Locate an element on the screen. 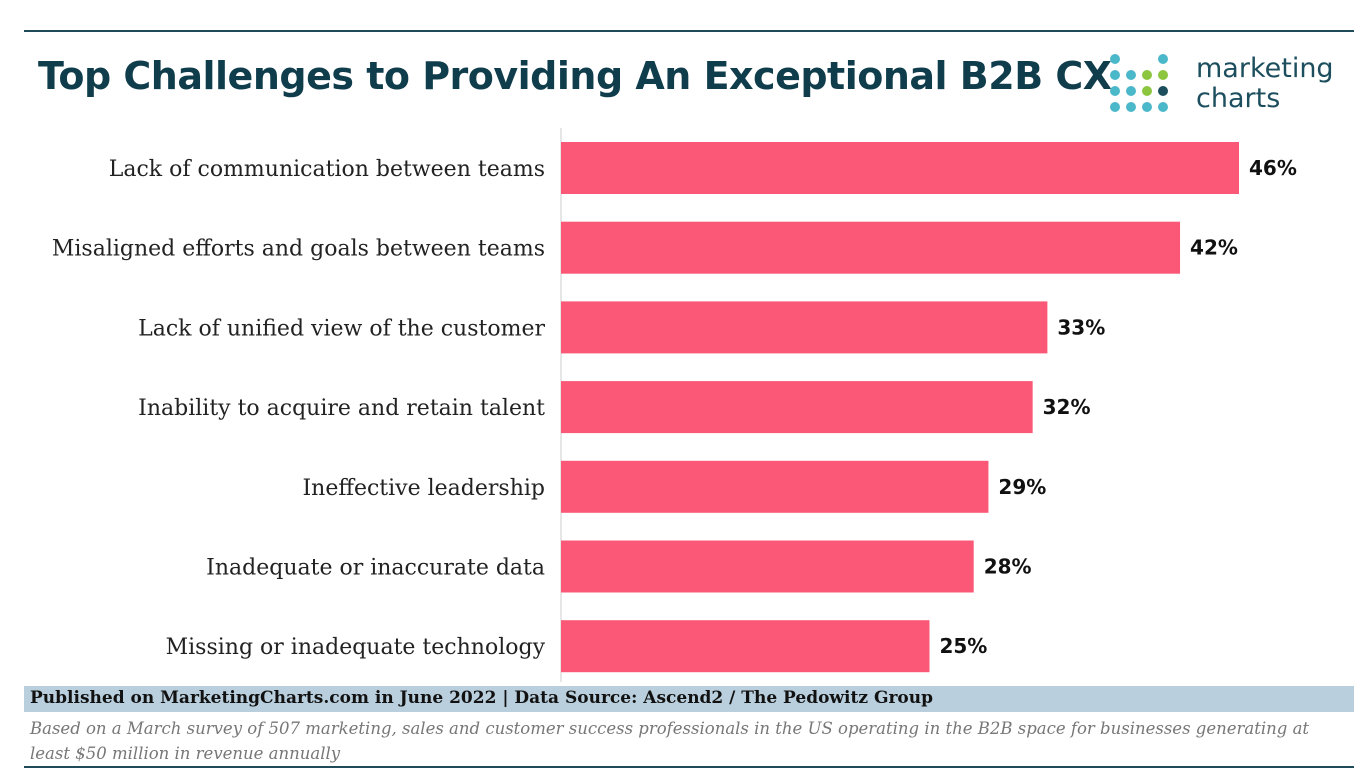 The height and width of the screenshot is (770, 1360). category-label: Lack of communication between teams is located at coordinates (327, 169).